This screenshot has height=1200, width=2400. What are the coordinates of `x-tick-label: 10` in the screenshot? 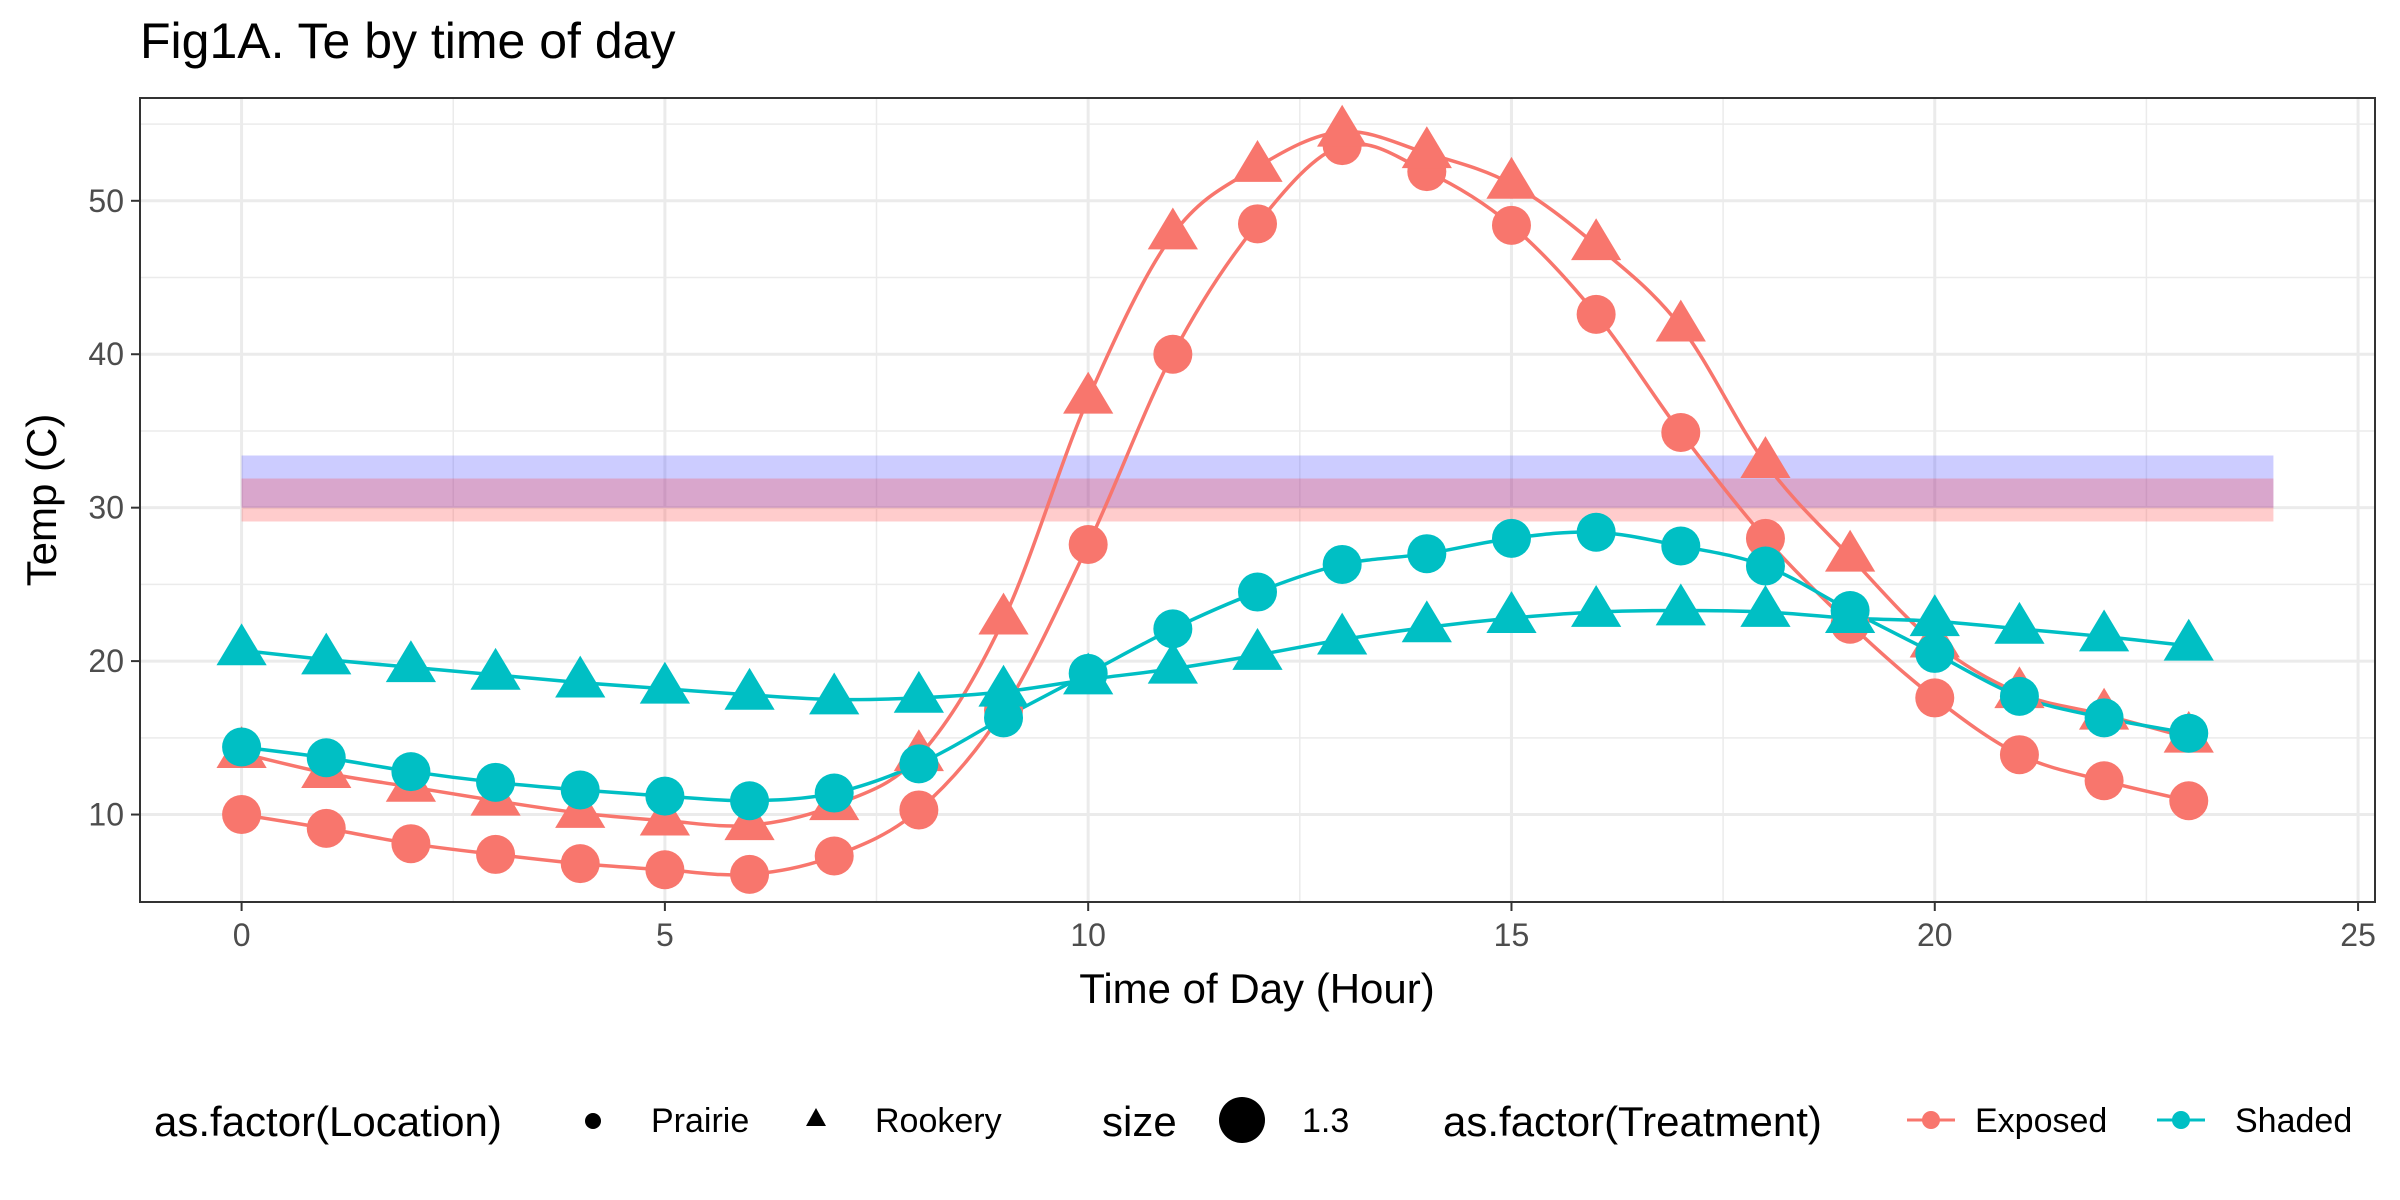 It's located at (1088, 935).